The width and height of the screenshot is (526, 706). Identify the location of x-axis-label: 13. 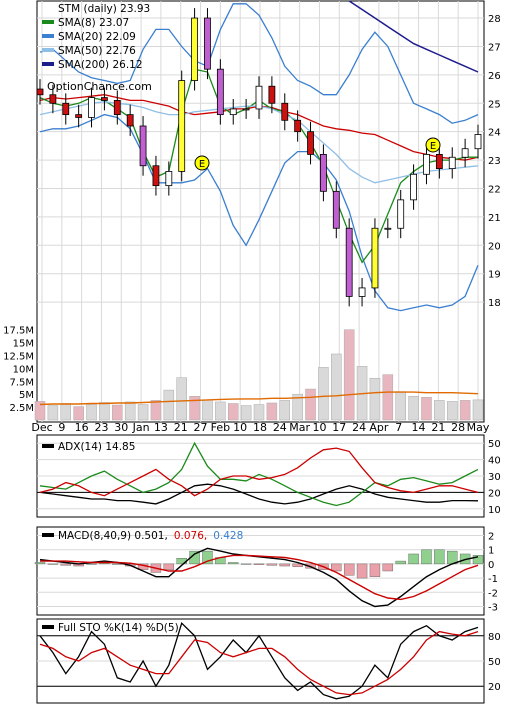
(161, 427).